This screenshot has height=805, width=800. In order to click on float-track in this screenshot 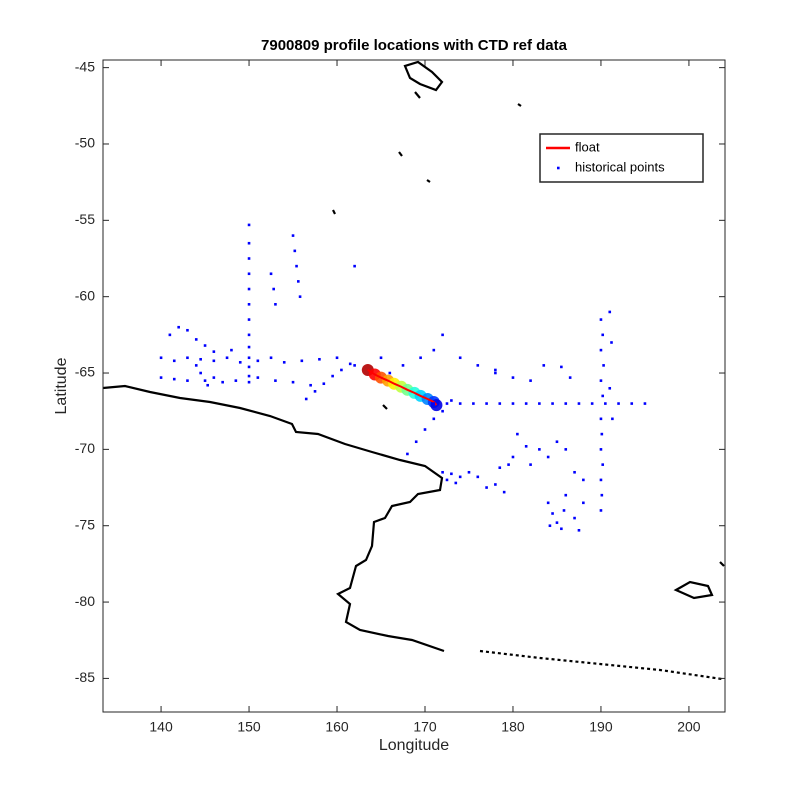, I will do `click(402, 387)`.